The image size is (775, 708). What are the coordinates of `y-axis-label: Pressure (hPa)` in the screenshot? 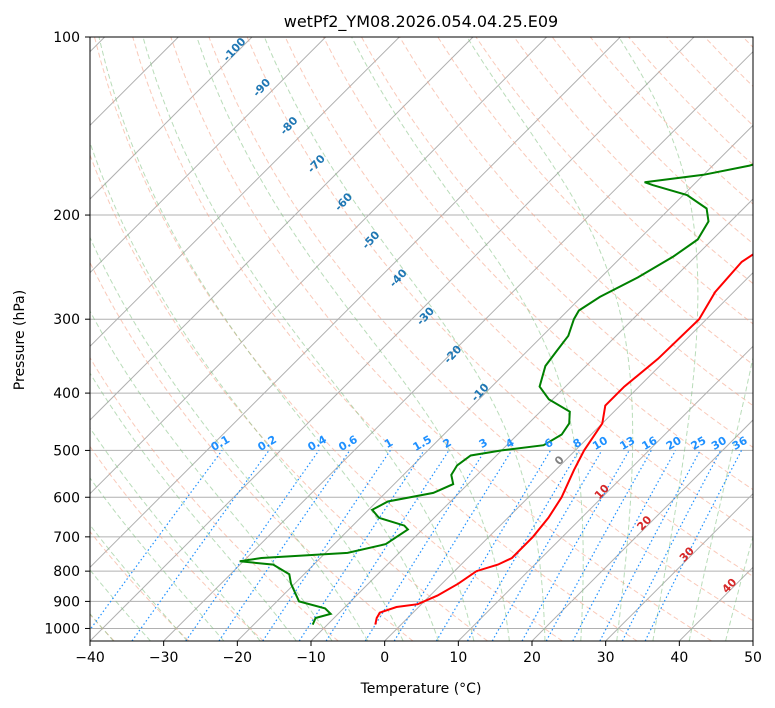 It's located at (20, 340).